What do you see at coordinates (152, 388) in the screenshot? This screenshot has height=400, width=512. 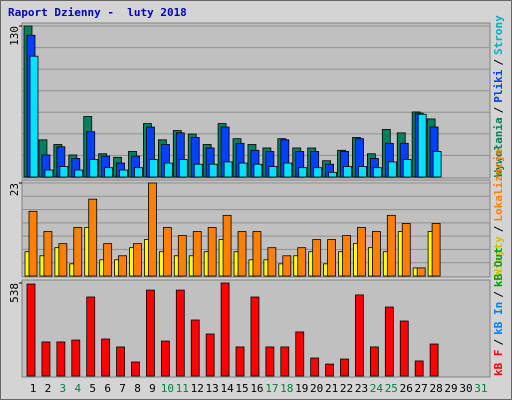 I see `x-tick-label: 9` at bounding box center [152, 388].